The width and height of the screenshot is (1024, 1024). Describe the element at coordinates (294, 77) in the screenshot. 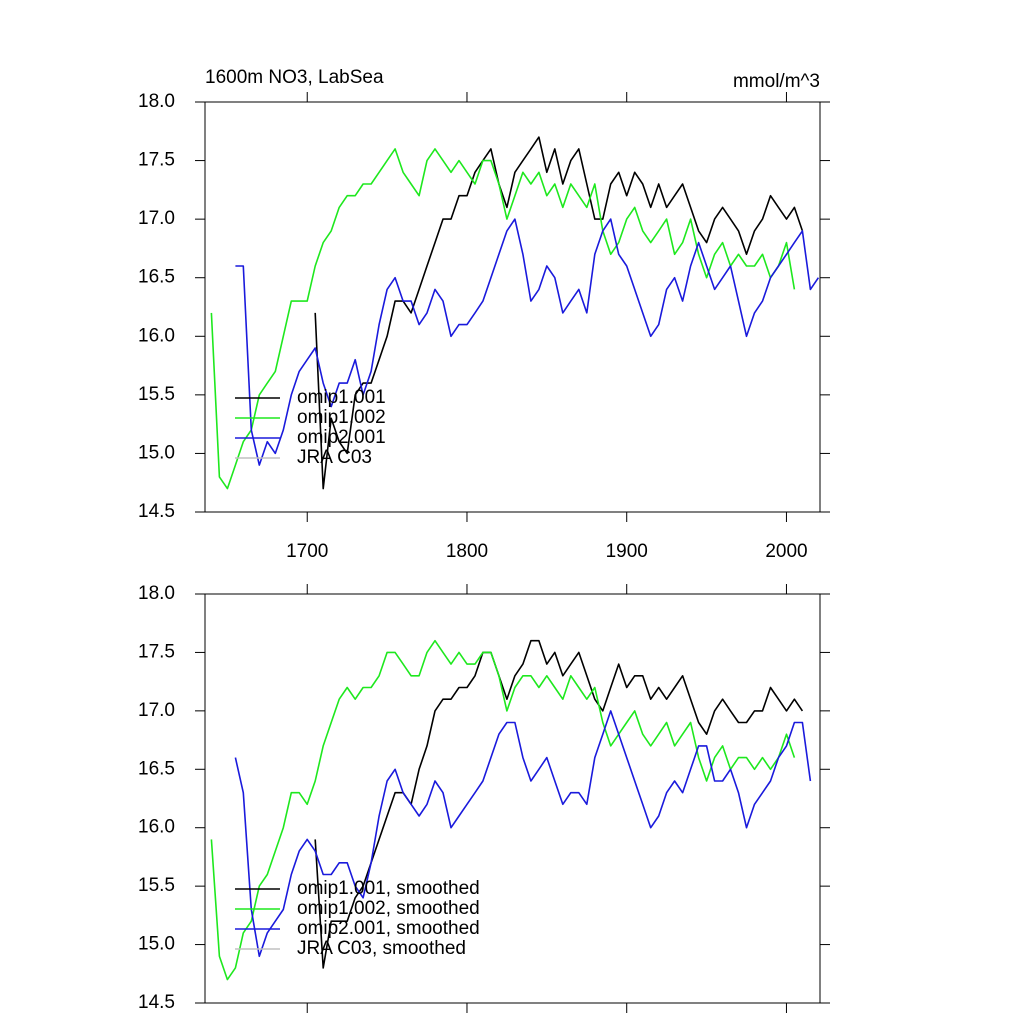

I see `chart-title: 1600m NO3, LabSea` at that location.